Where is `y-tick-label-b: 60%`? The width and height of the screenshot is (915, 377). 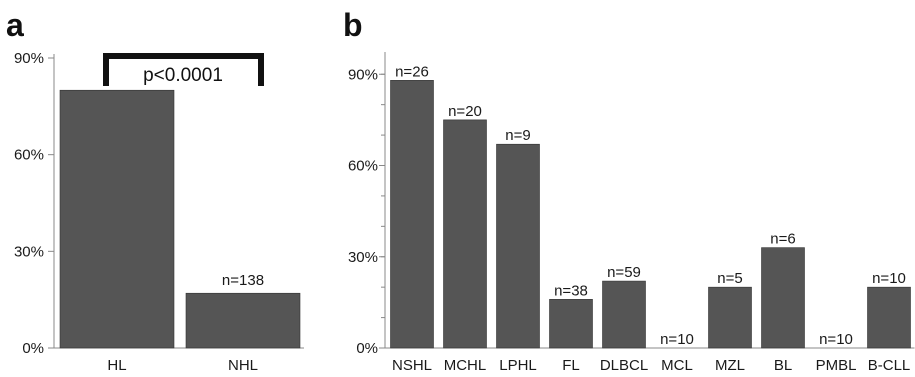
y-tick-label-b: 60% is located at coordinates (363, 166).